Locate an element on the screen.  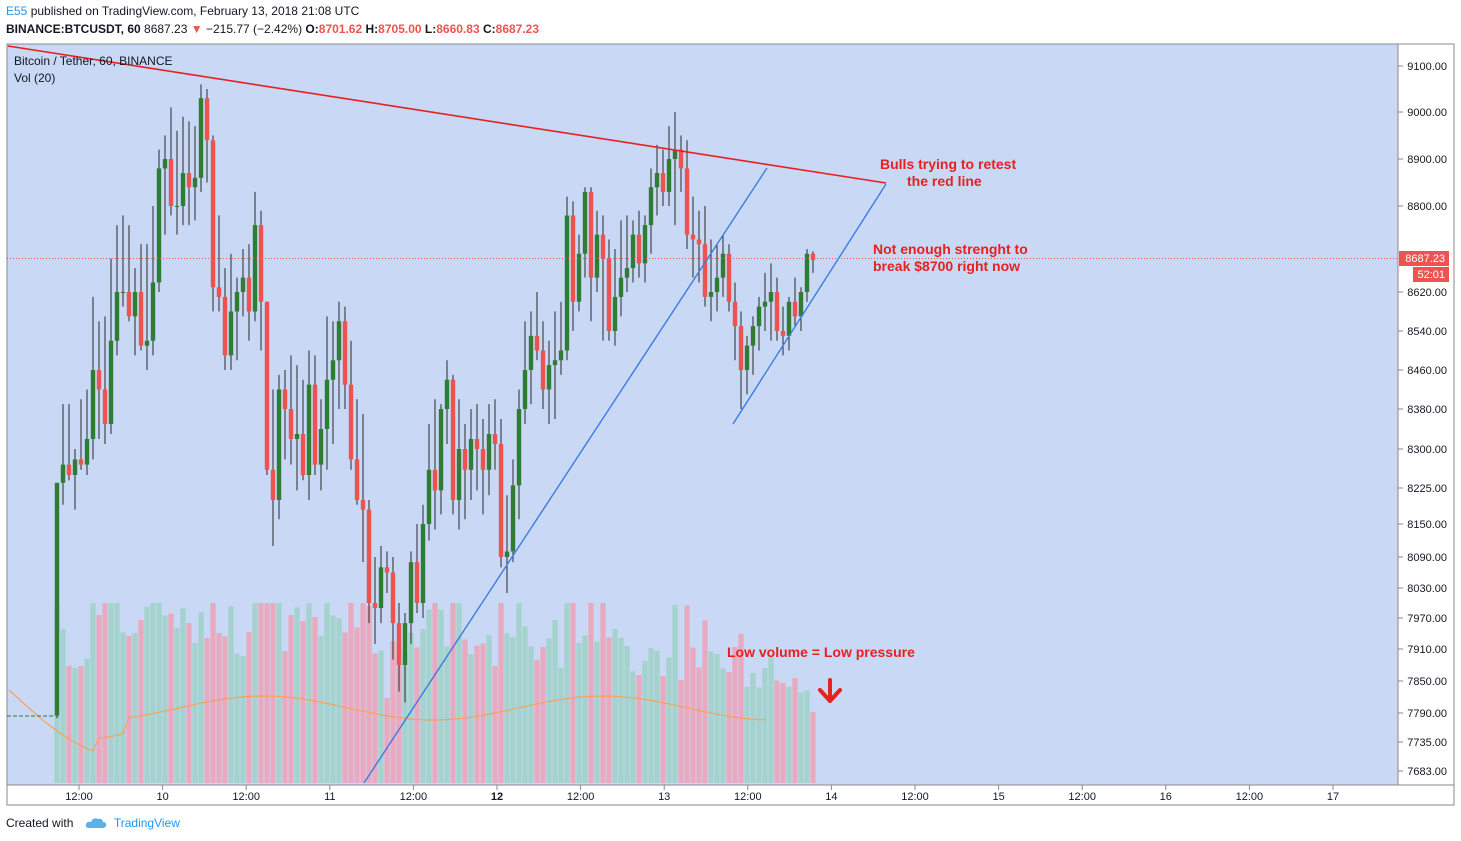
trendline-red is located at coordinates (447, 114).